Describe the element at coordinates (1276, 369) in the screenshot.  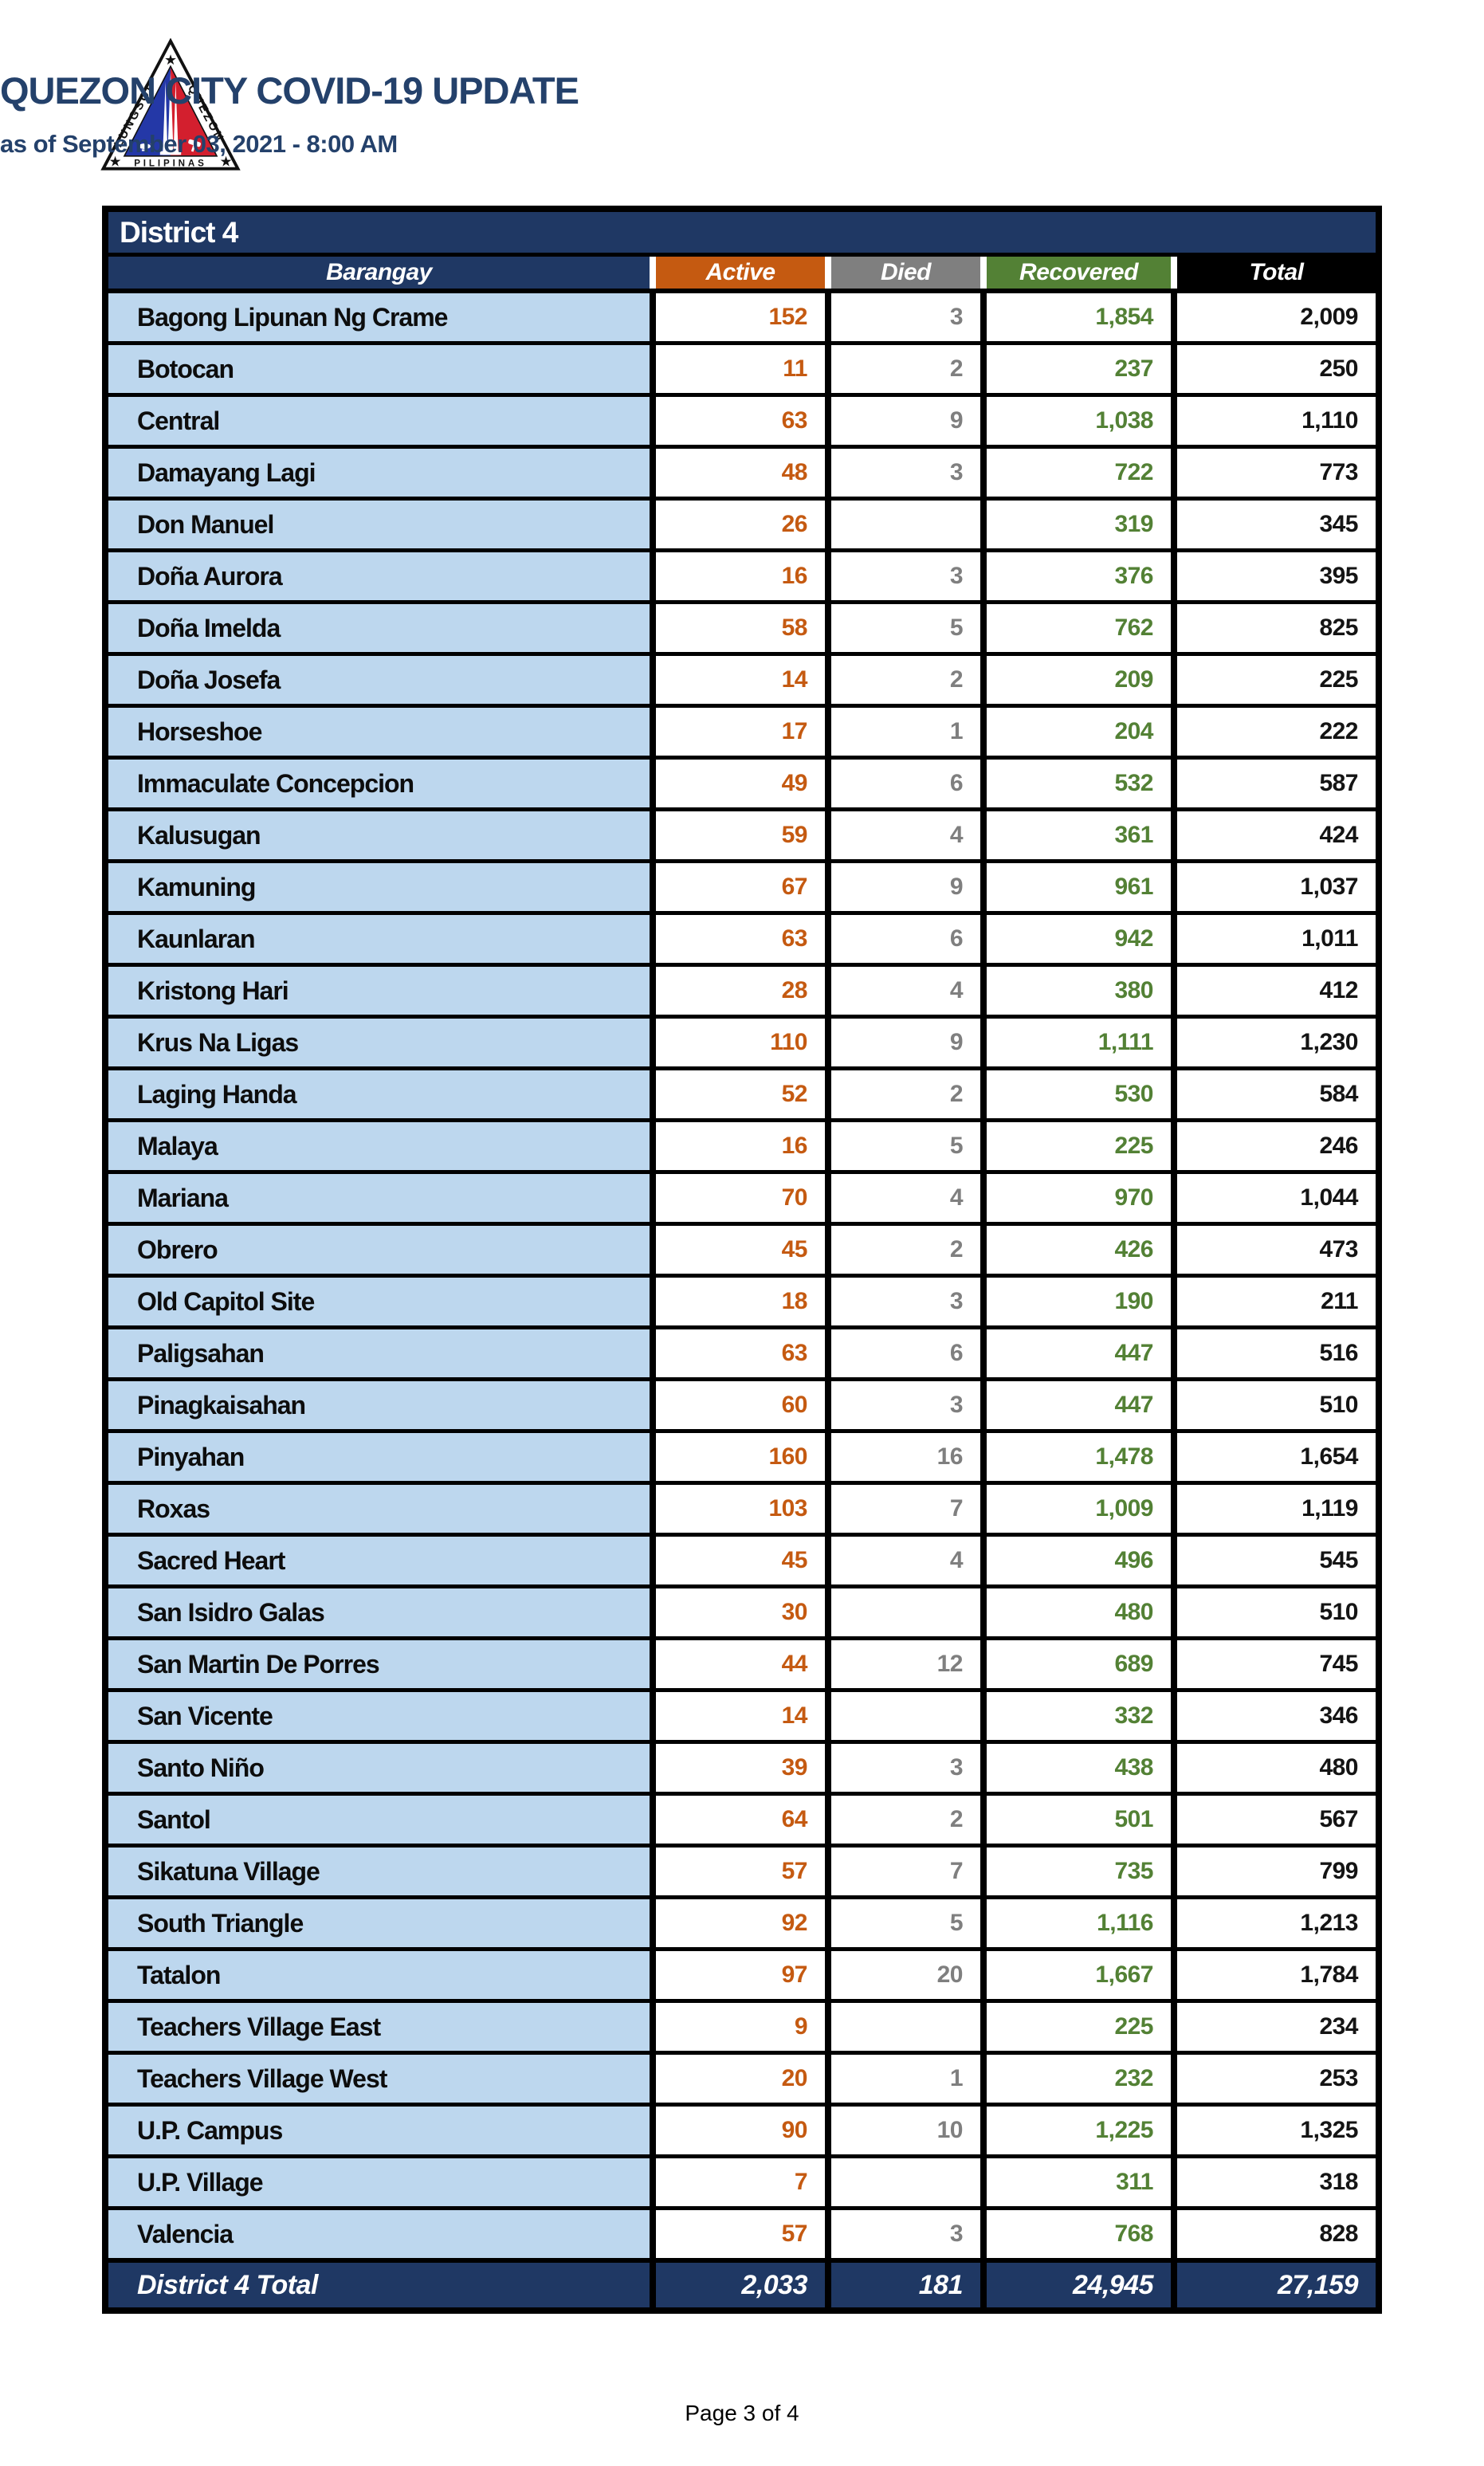
I see `total-cell: 250` at that location.